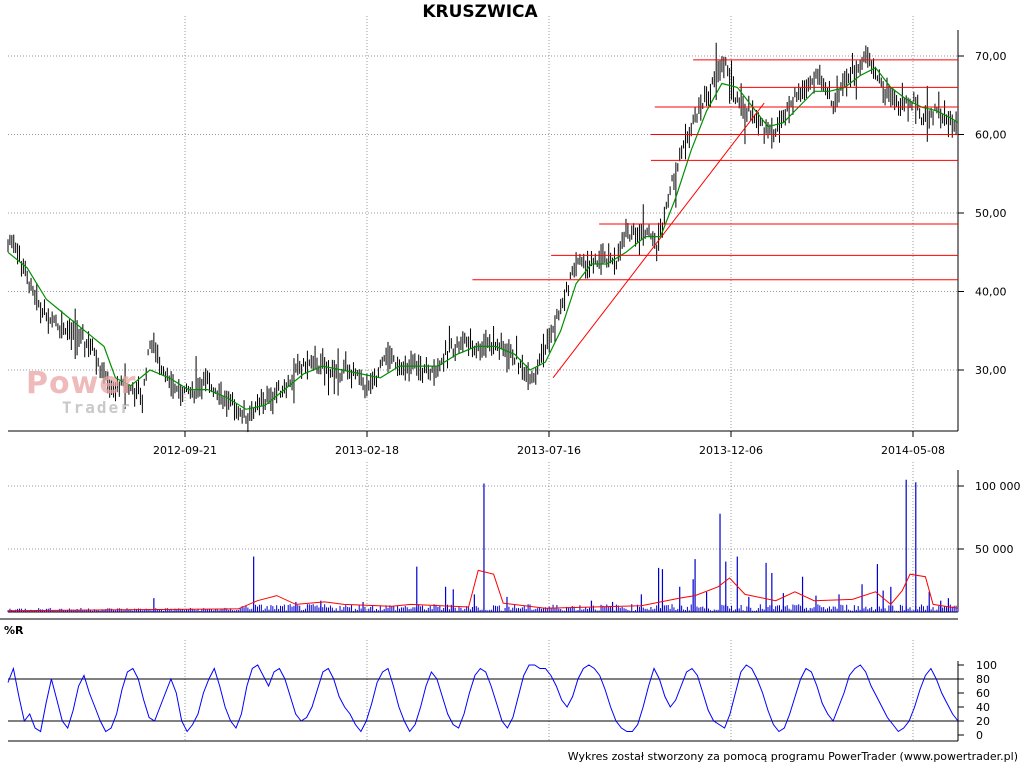 Image resolution: width=1024 pixels, height=768 pixels. What do you see at coordinates (991, 292) in the screenshot?
I see `y-tick-label: 40,00` at bounding box center [991, 292].